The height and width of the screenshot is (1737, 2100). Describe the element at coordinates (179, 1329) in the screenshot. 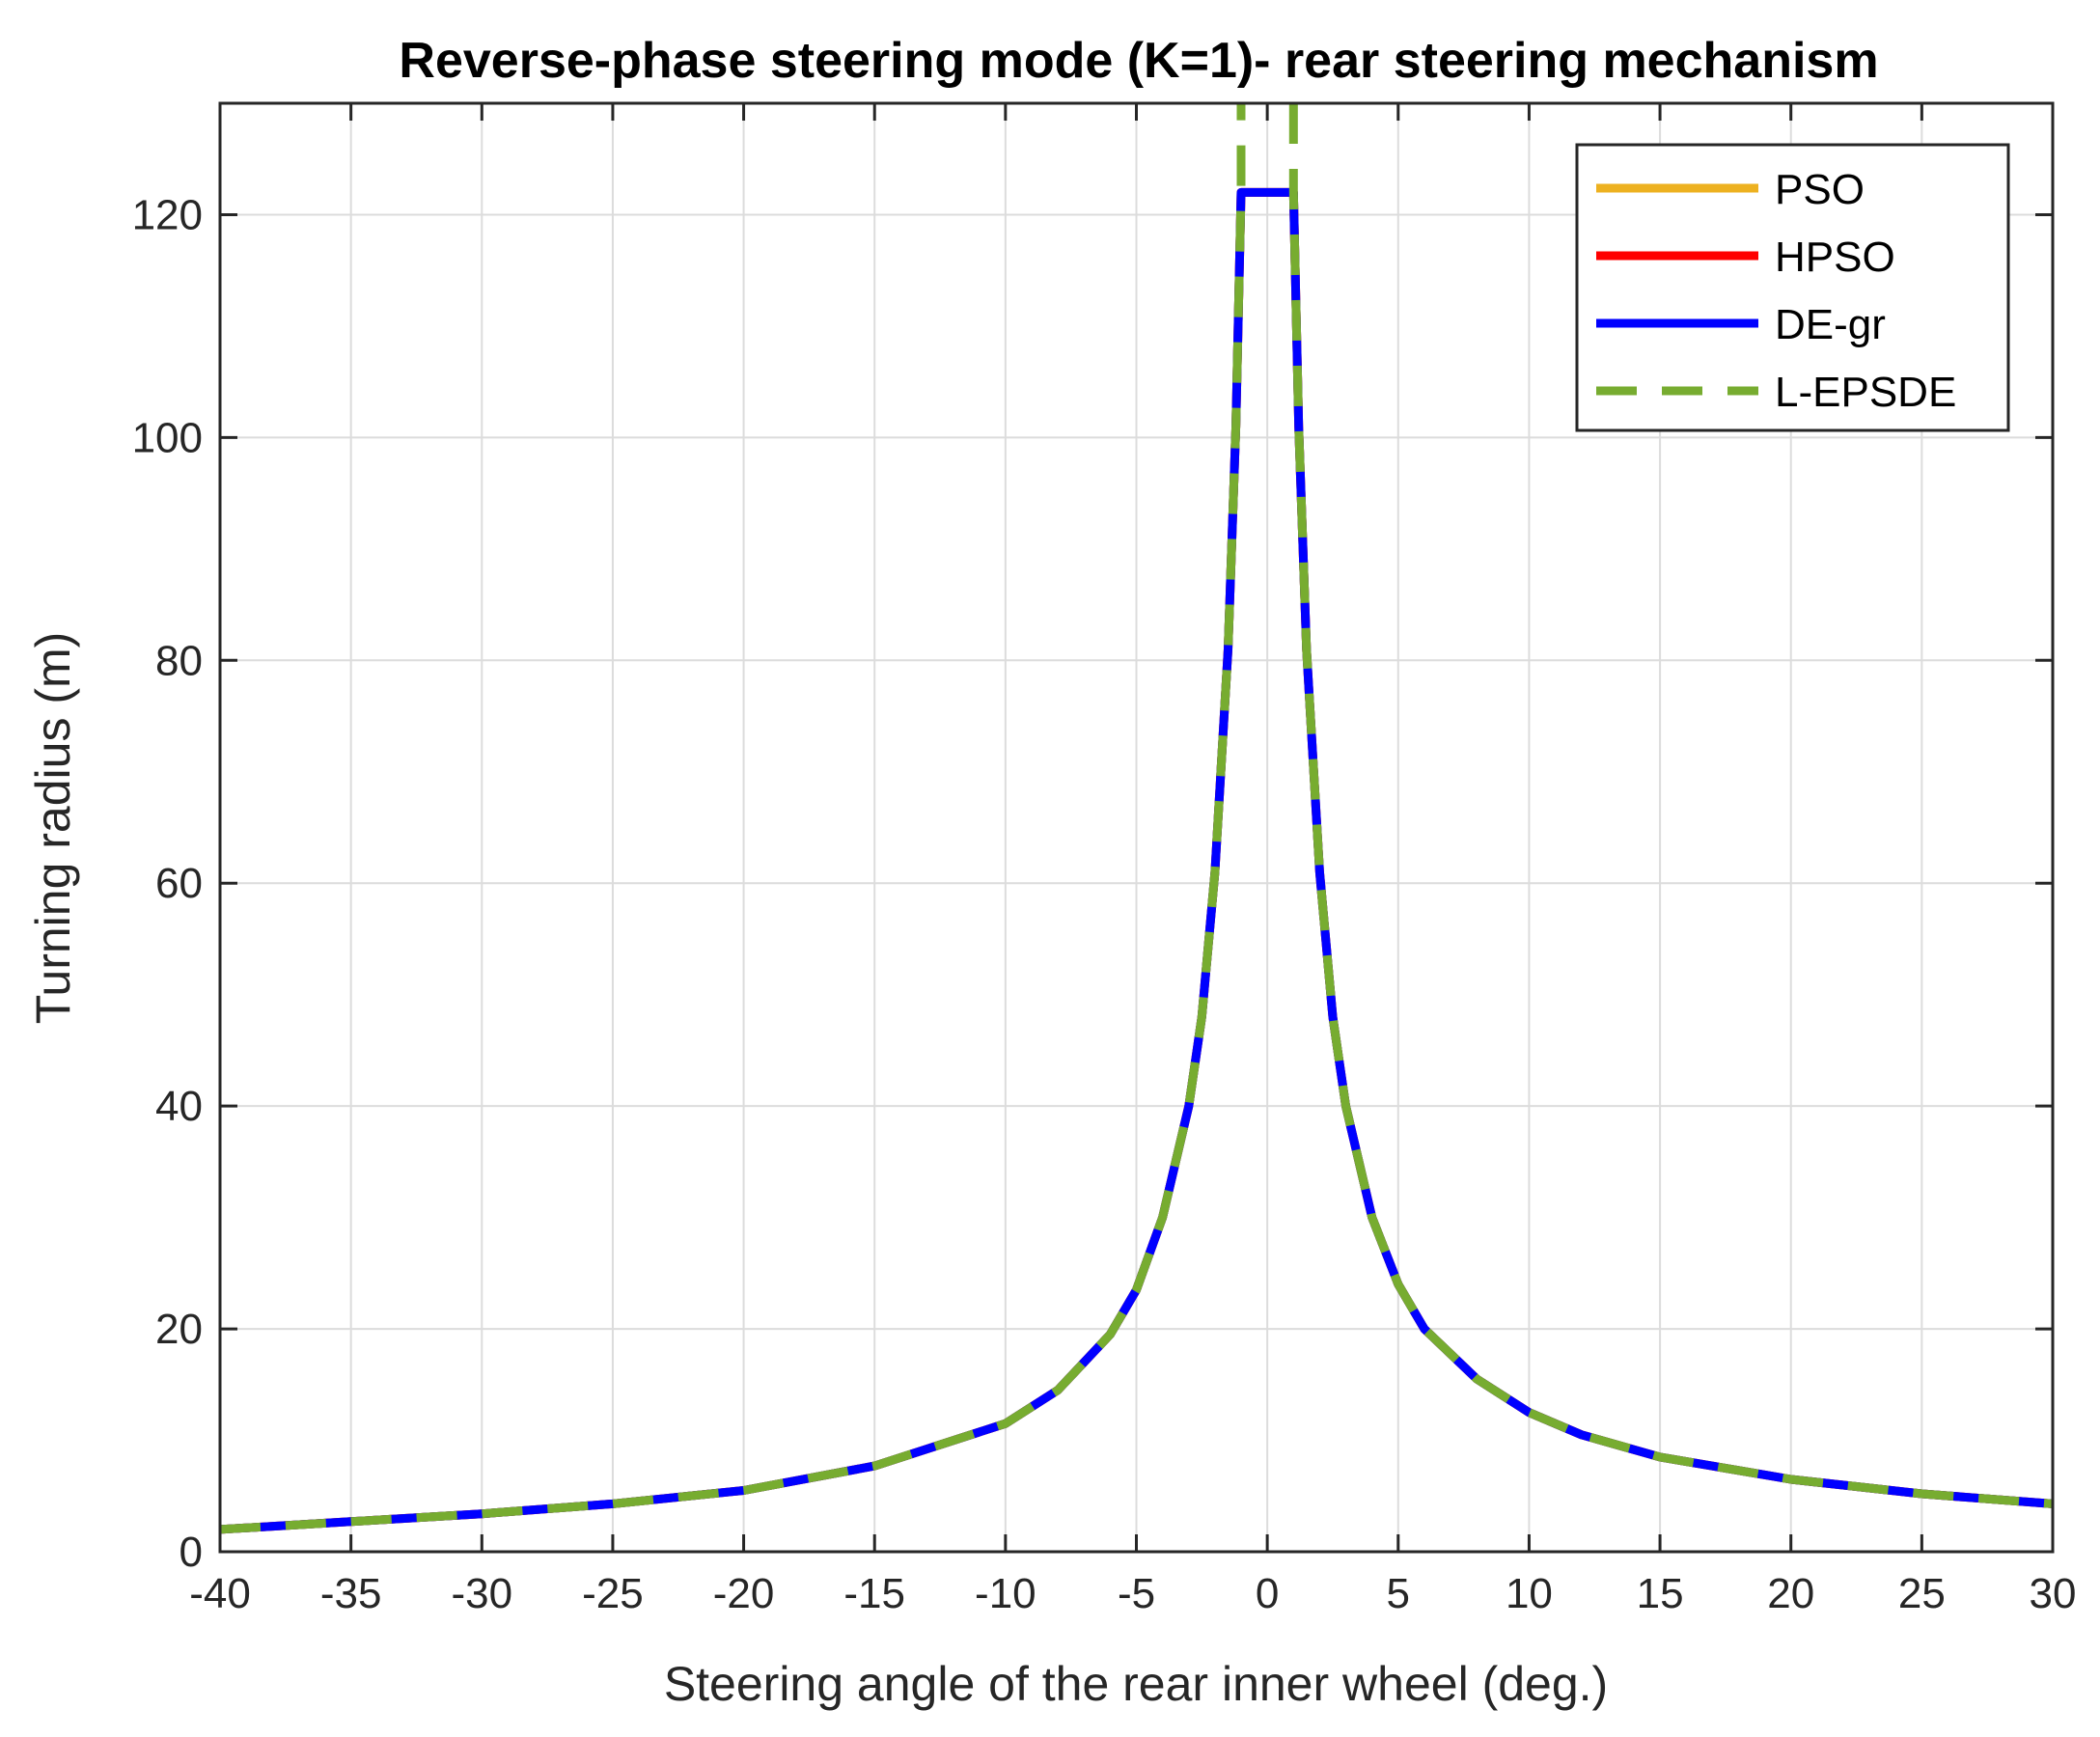

I see `y-tick-label: 20` at that location.